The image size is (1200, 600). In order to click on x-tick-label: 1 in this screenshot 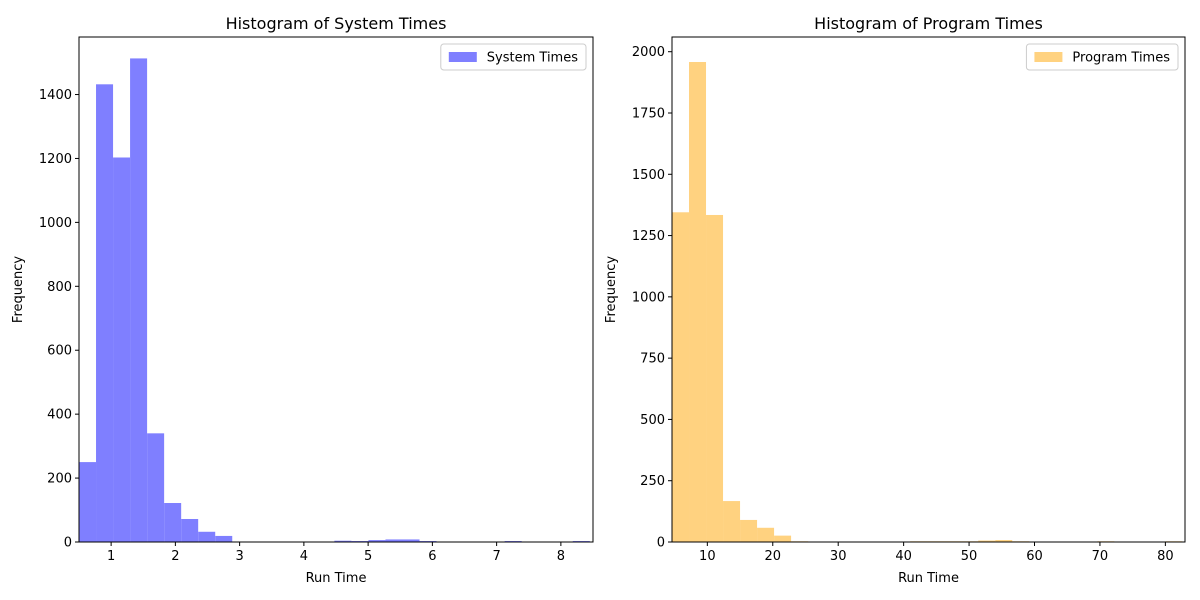, I will do `click(111, 556)`.